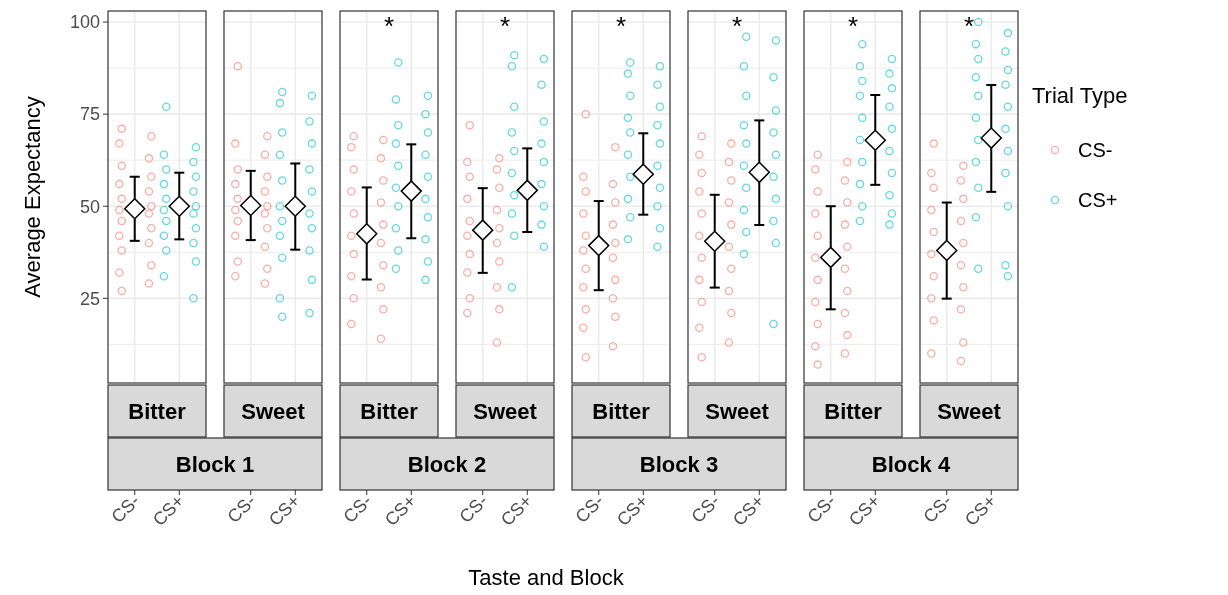  Describe the element at coordinates (32, 197) in the screenshot. I see `y-axis-title: Average Expectancy` at that location.